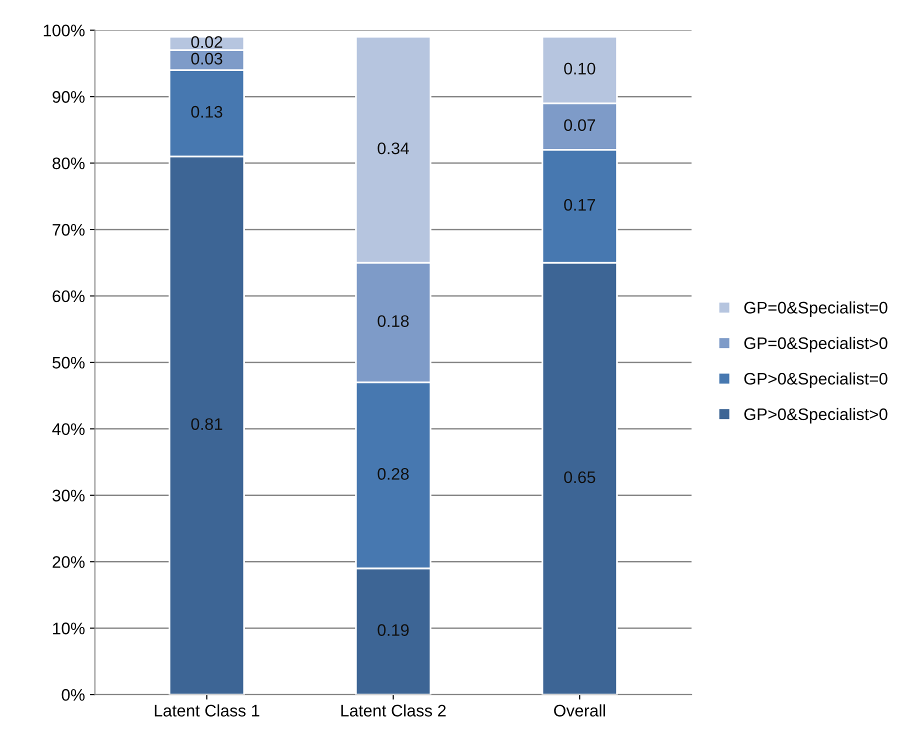 This screenshot has width=904, height=755. What do you see at coordinates (206, 112) in the screenshot?
I see `data-label: 0.13` at bounding box center [206, 112].